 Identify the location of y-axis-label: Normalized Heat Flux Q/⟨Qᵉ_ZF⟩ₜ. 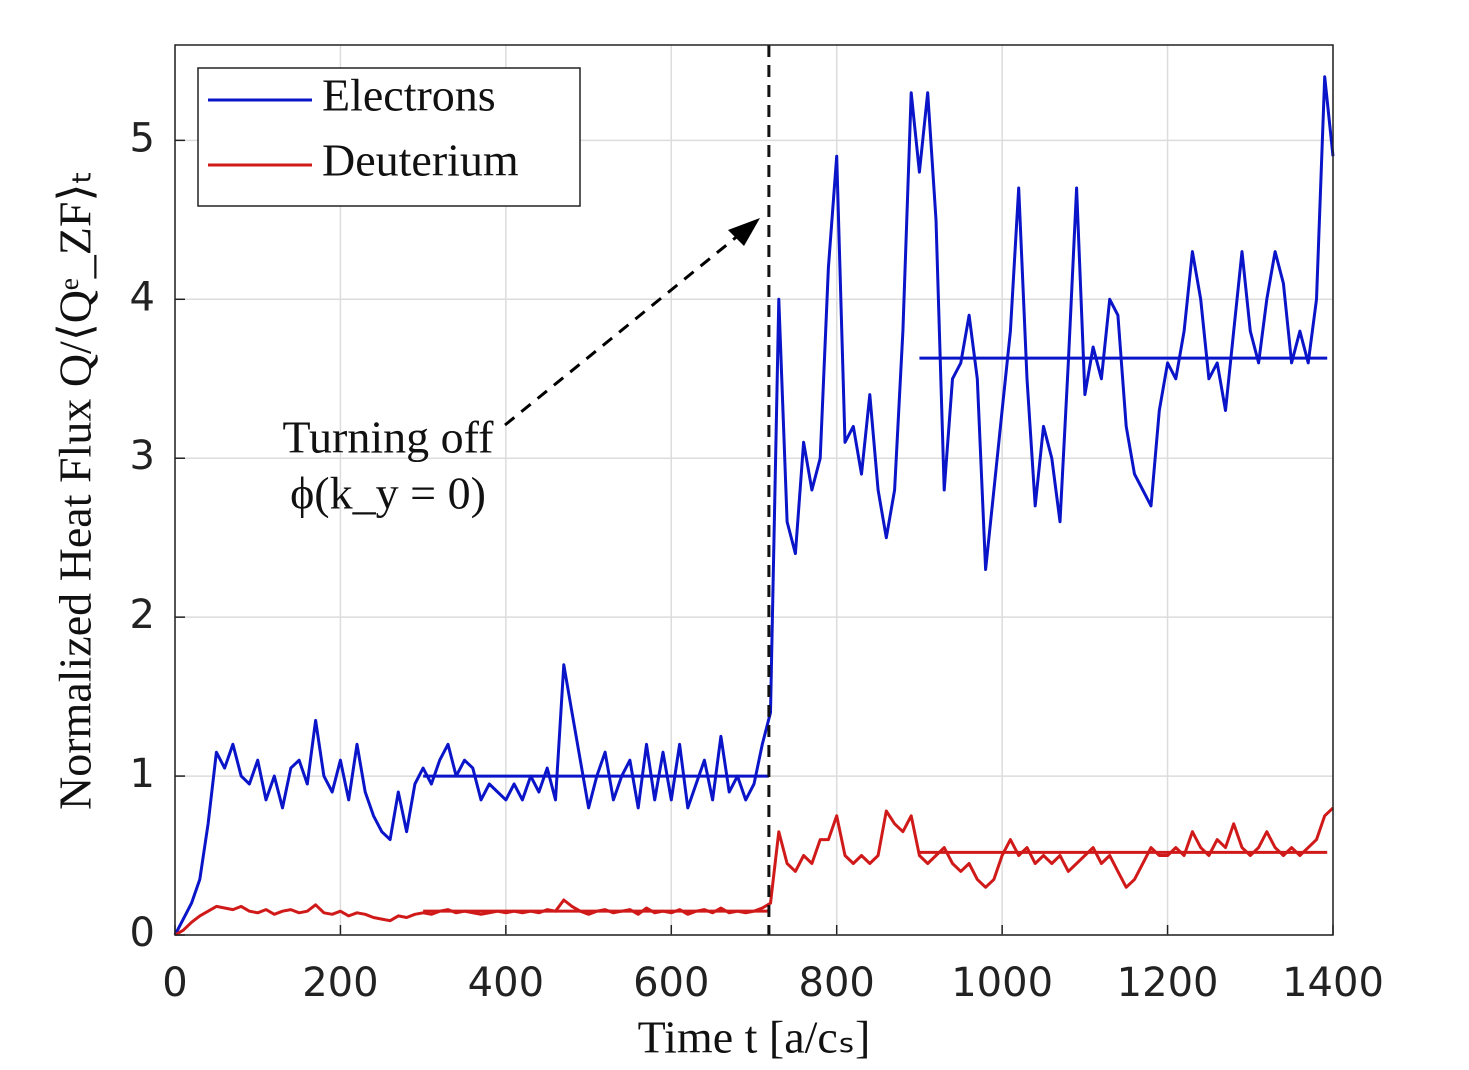
(75, 490).